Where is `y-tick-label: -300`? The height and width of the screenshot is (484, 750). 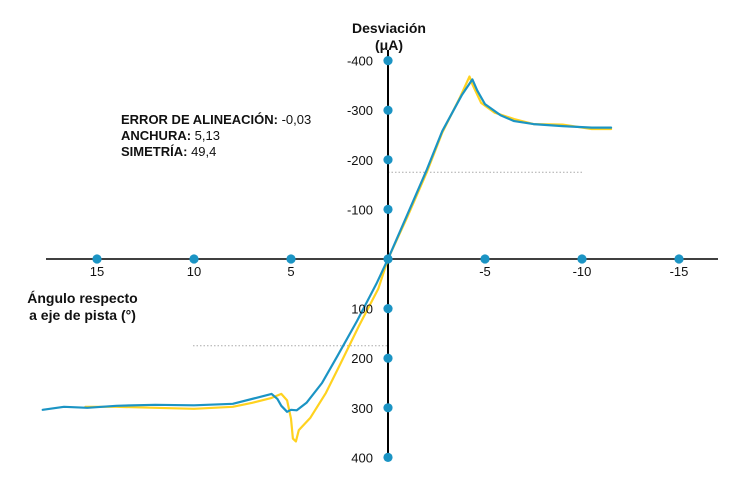
y-tick-label: -300 is located at coordinates (360, 110).